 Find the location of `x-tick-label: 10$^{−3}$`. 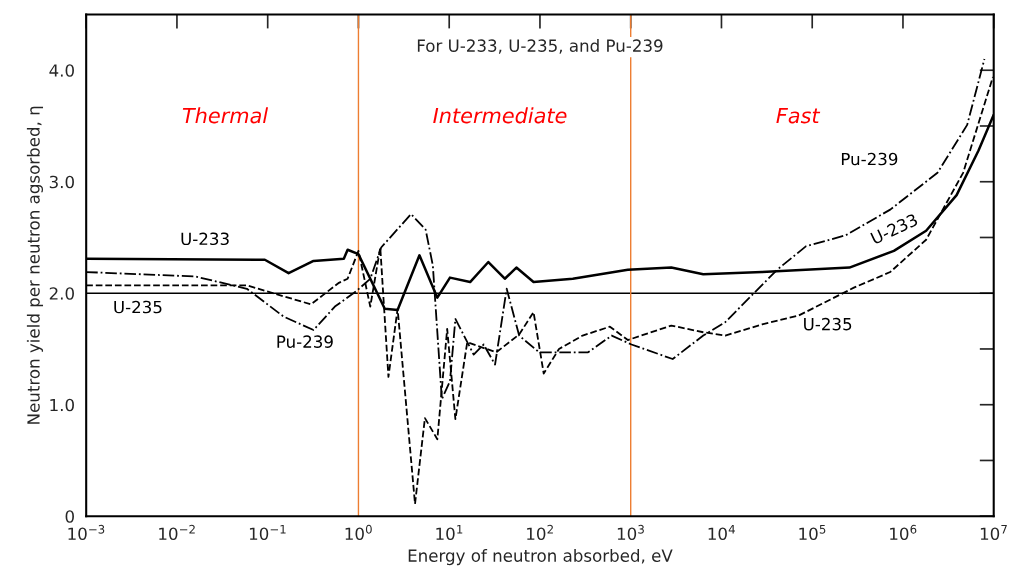

x-tick-label: 10$^{−3}$ is located at coordinates (86, 532).